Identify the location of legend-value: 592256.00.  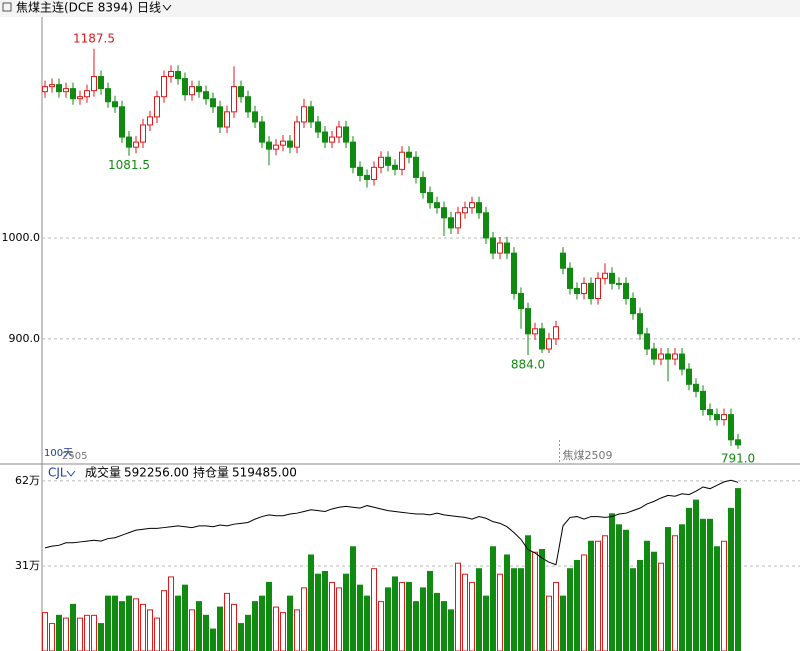
(156, 473).